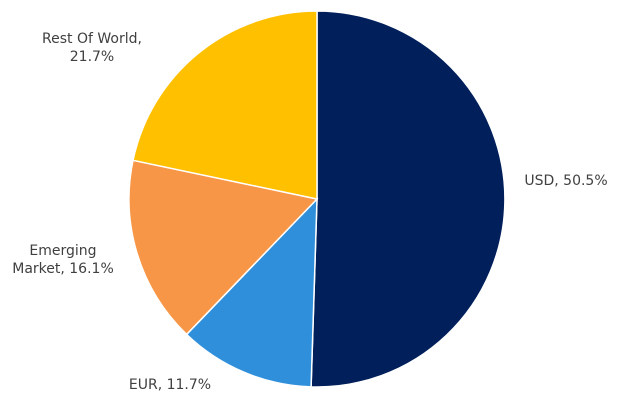 The width and height of the screenshot is (625, 396). I want to click on data-label-rest-of-world: Rest Of World, 21.7%, so click(92, 48).